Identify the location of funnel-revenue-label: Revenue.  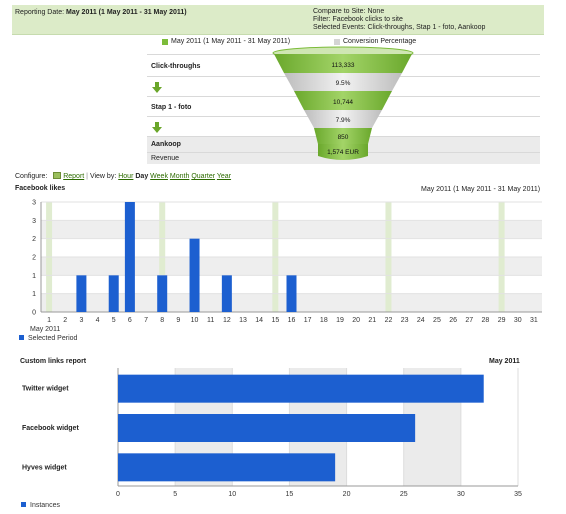
(165, 158).